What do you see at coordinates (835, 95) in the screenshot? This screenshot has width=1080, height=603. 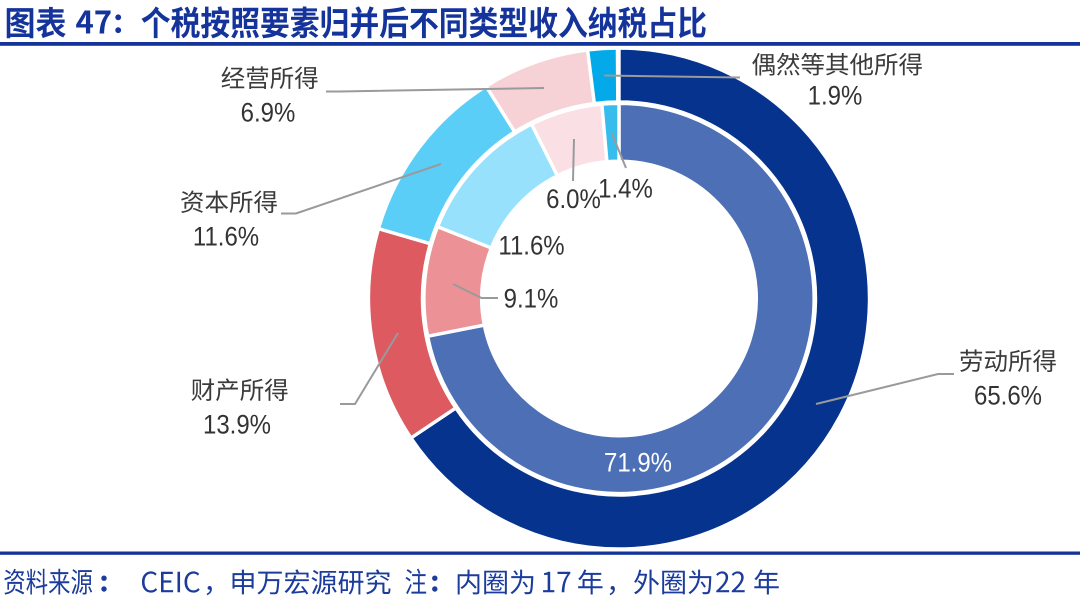 I see `svg-text: 1.9%` at bounding box center [835, 95].